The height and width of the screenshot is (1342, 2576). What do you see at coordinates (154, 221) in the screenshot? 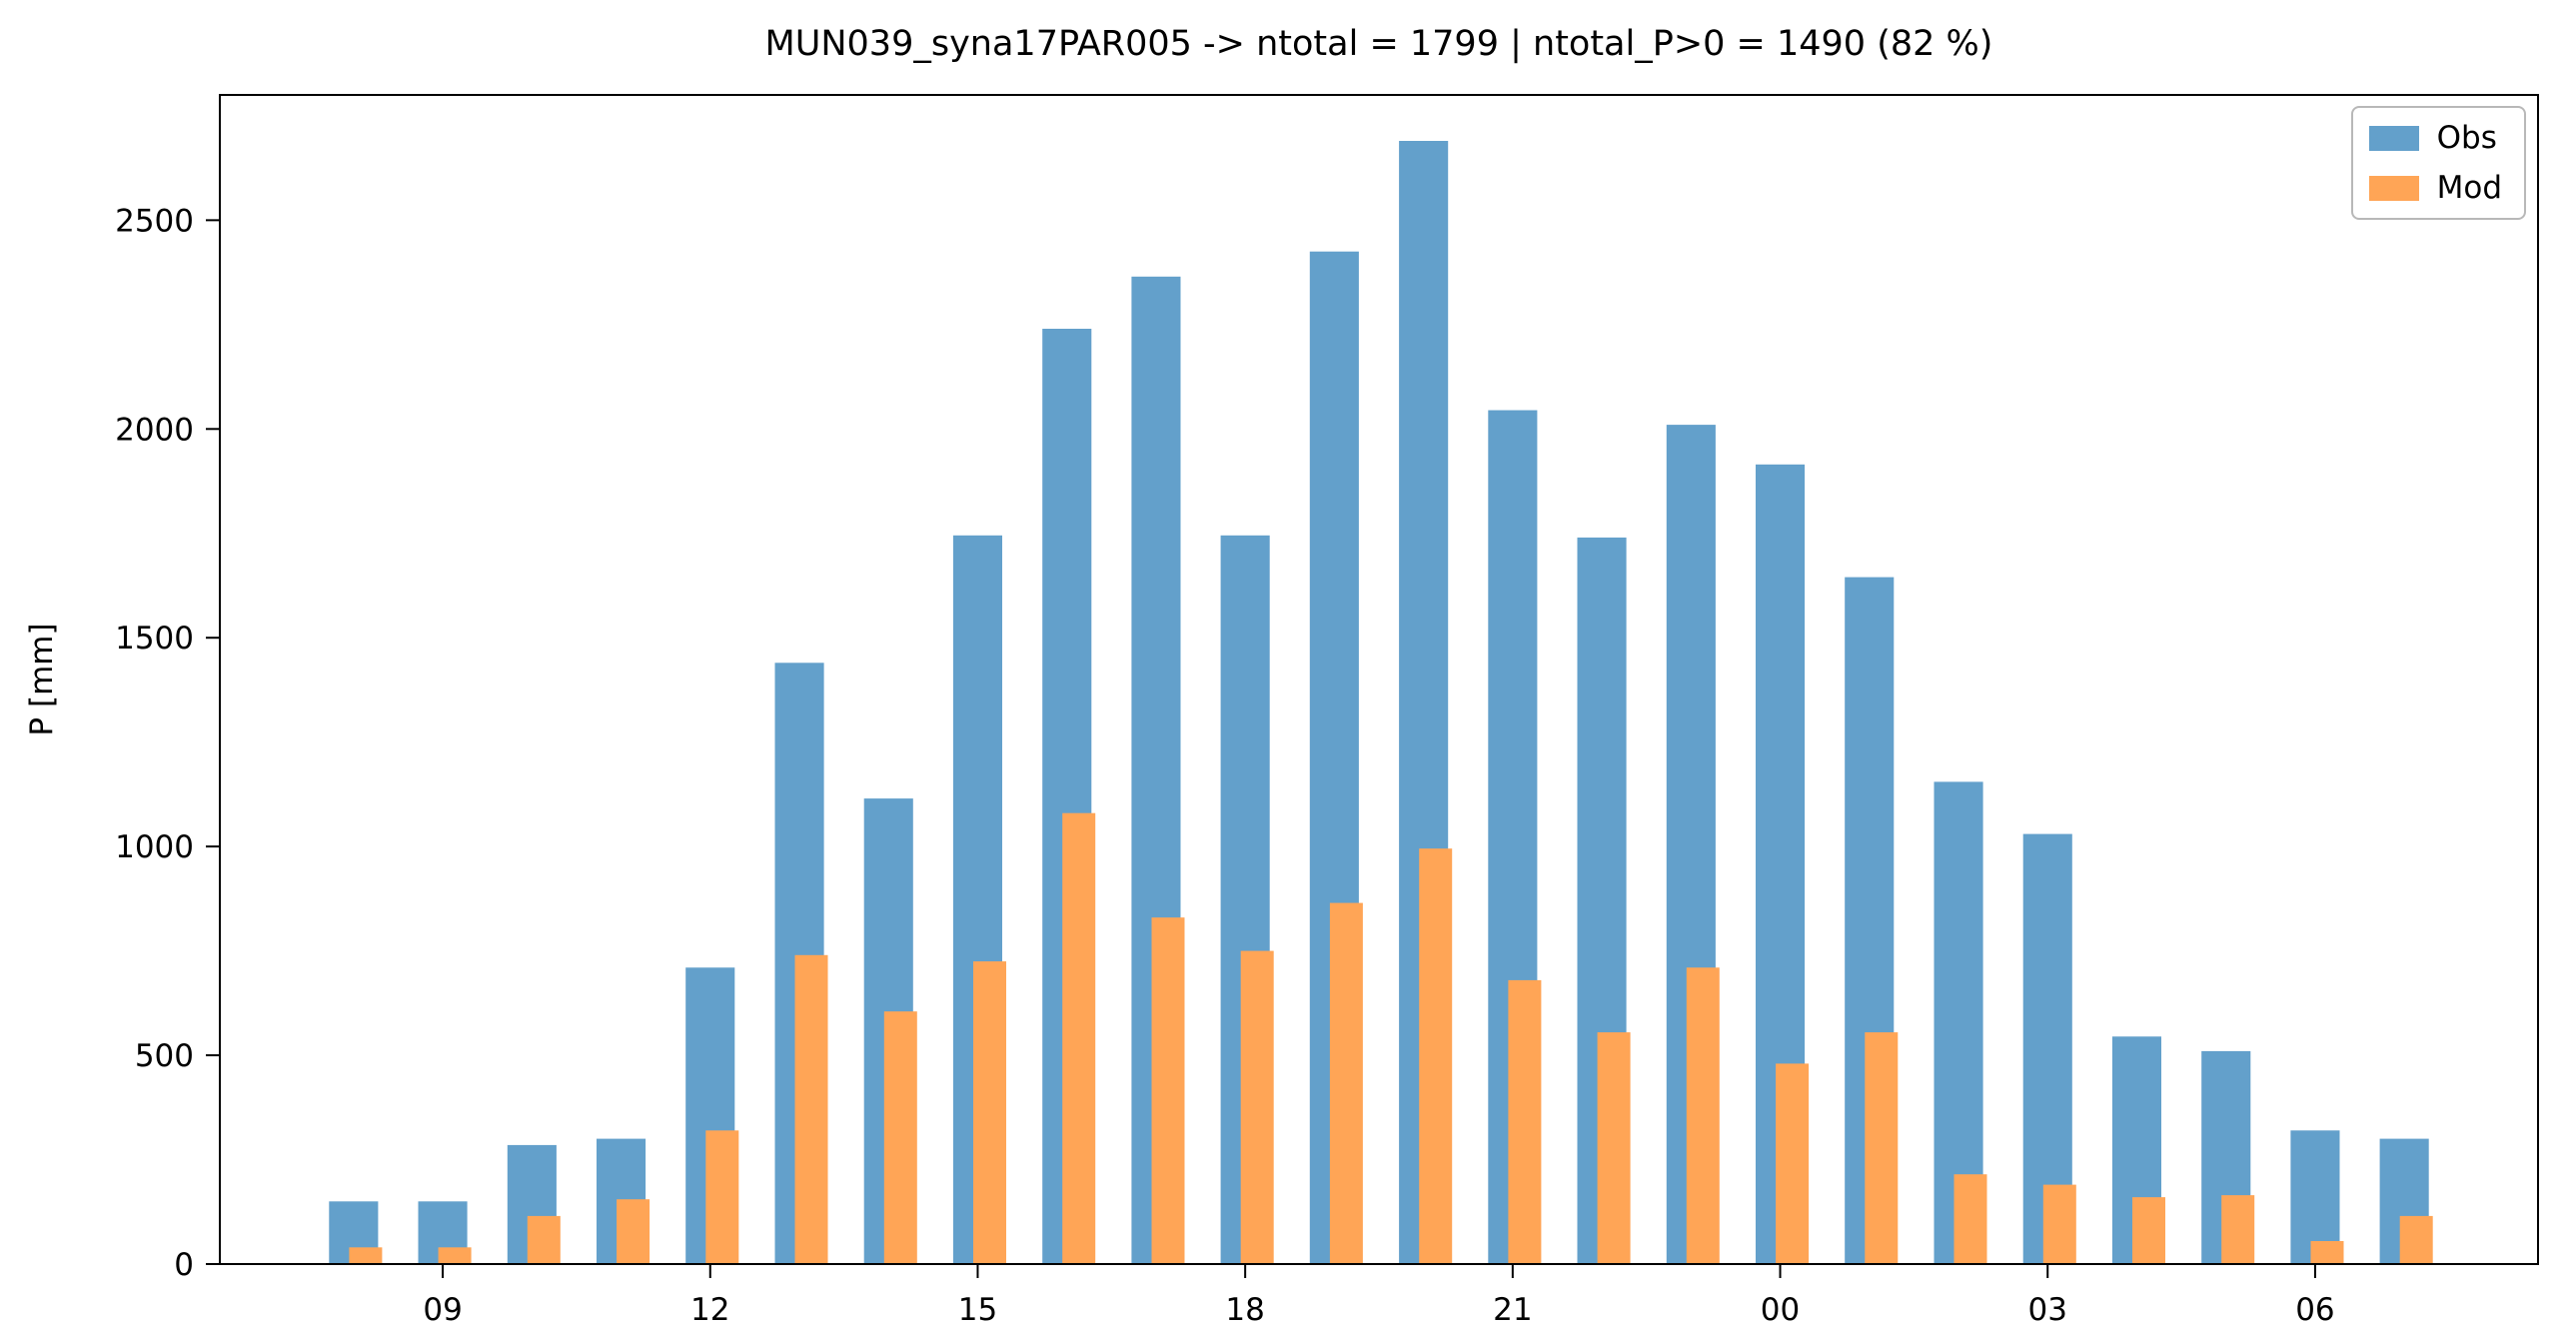
I see `y-tick-label: 2500` at bounding box center [154, 221].